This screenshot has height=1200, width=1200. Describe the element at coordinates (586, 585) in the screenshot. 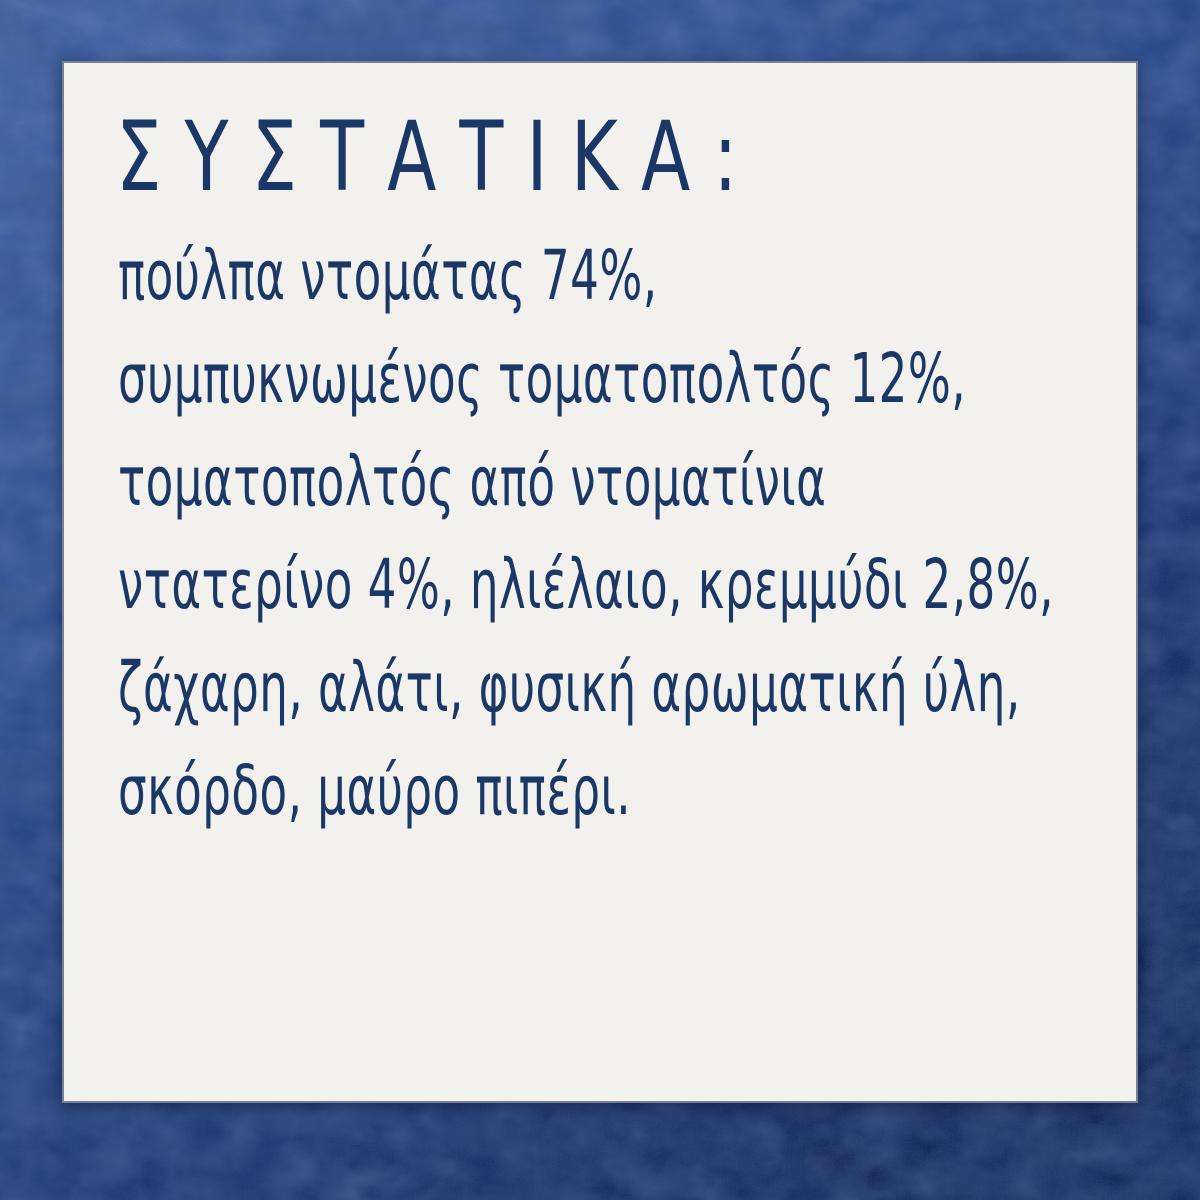

I see `ingredient-line: ντατερίνο 4%, ηλιέλαιο, κρεμμύδι 2,8%,` at that location.